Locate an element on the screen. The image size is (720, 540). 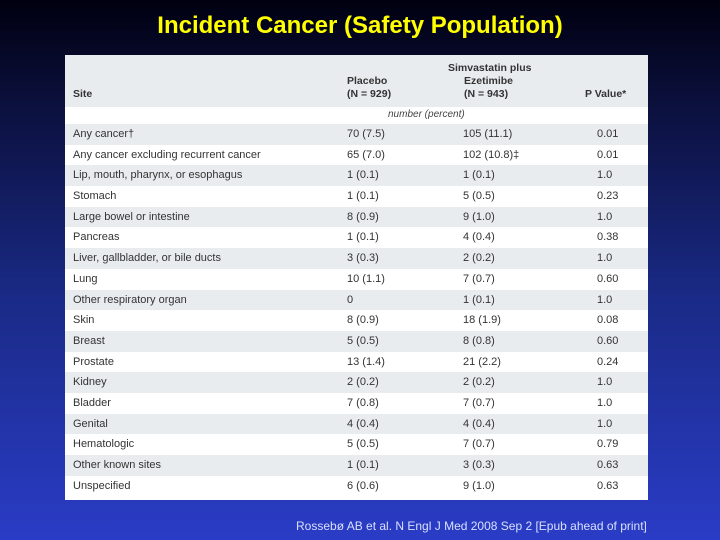
cell-simvastatin: 8 (0.8) is located at coordinates (479, 340).